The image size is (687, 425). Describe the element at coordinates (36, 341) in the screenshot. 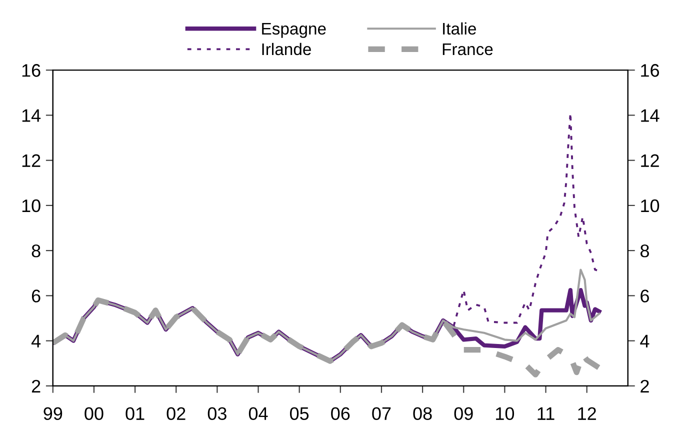

I see `y-tick-label: 4` at that location.